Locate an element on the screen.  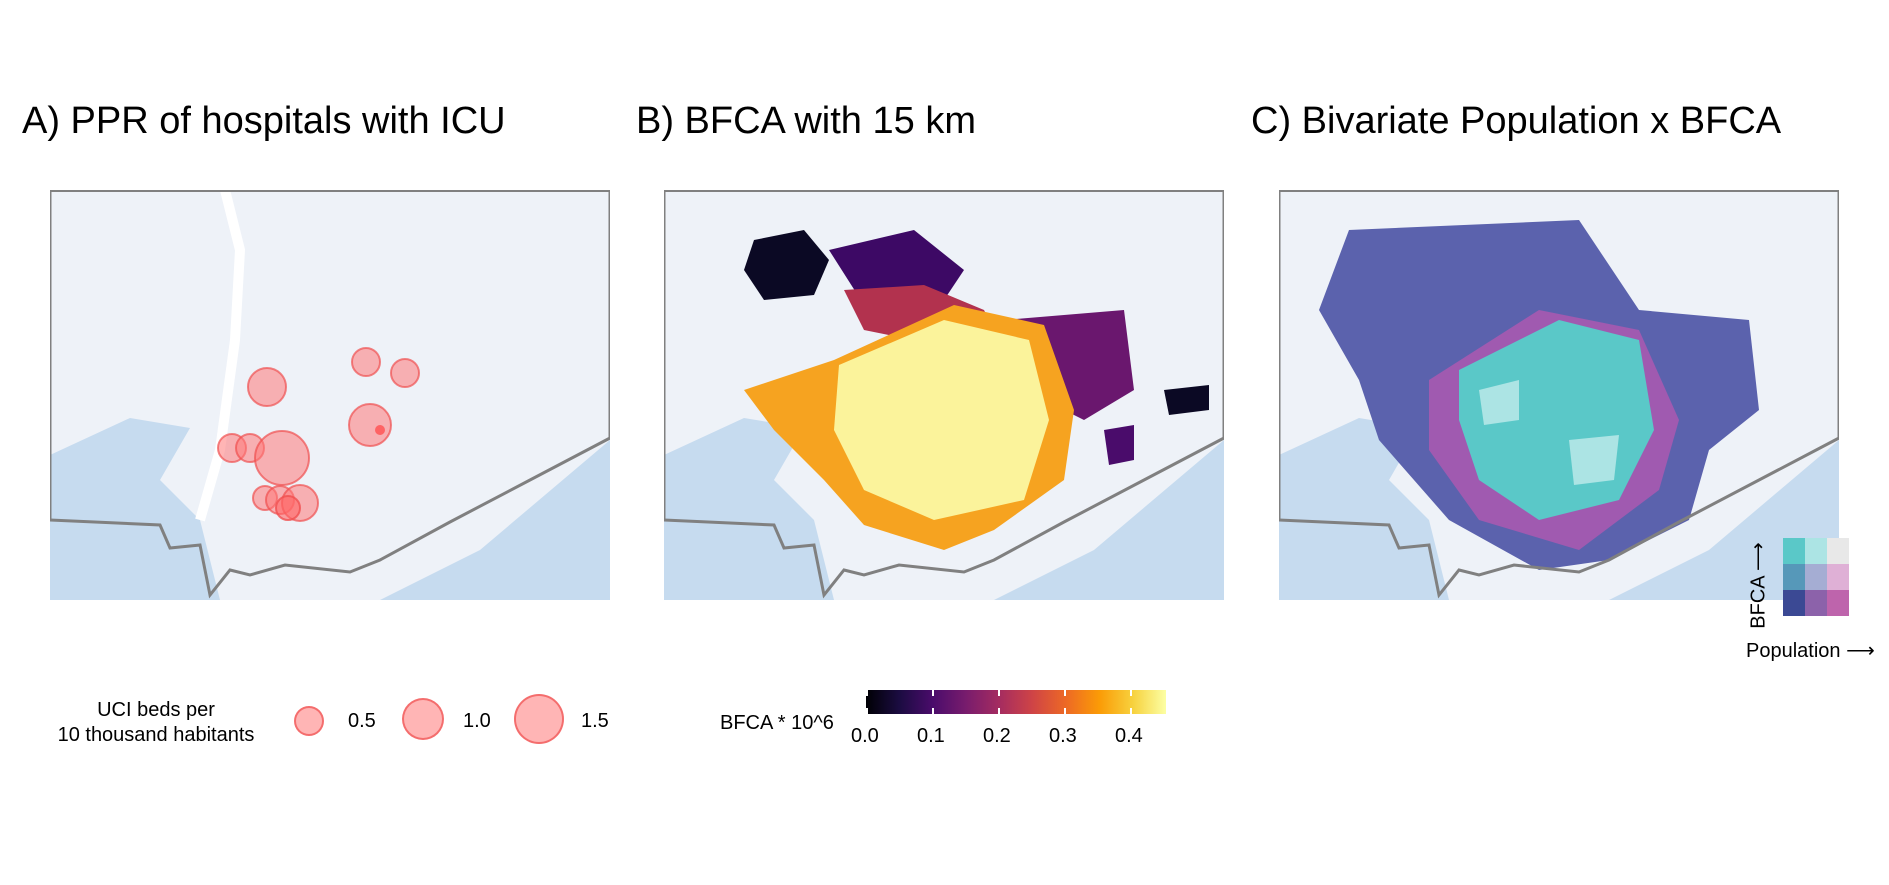
map-a-svg is located at coordinates (330, 395).